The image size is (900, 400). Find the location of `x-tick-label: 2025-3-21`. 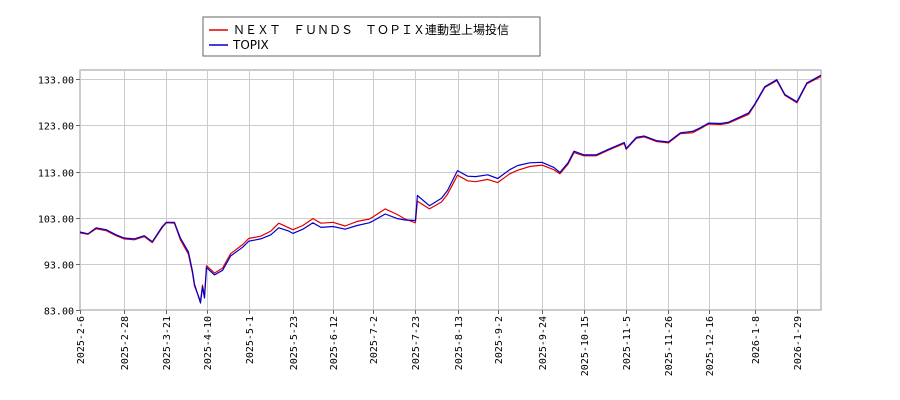

x-tick-label: 2025-3-21 is located at coordinates (167, 343).